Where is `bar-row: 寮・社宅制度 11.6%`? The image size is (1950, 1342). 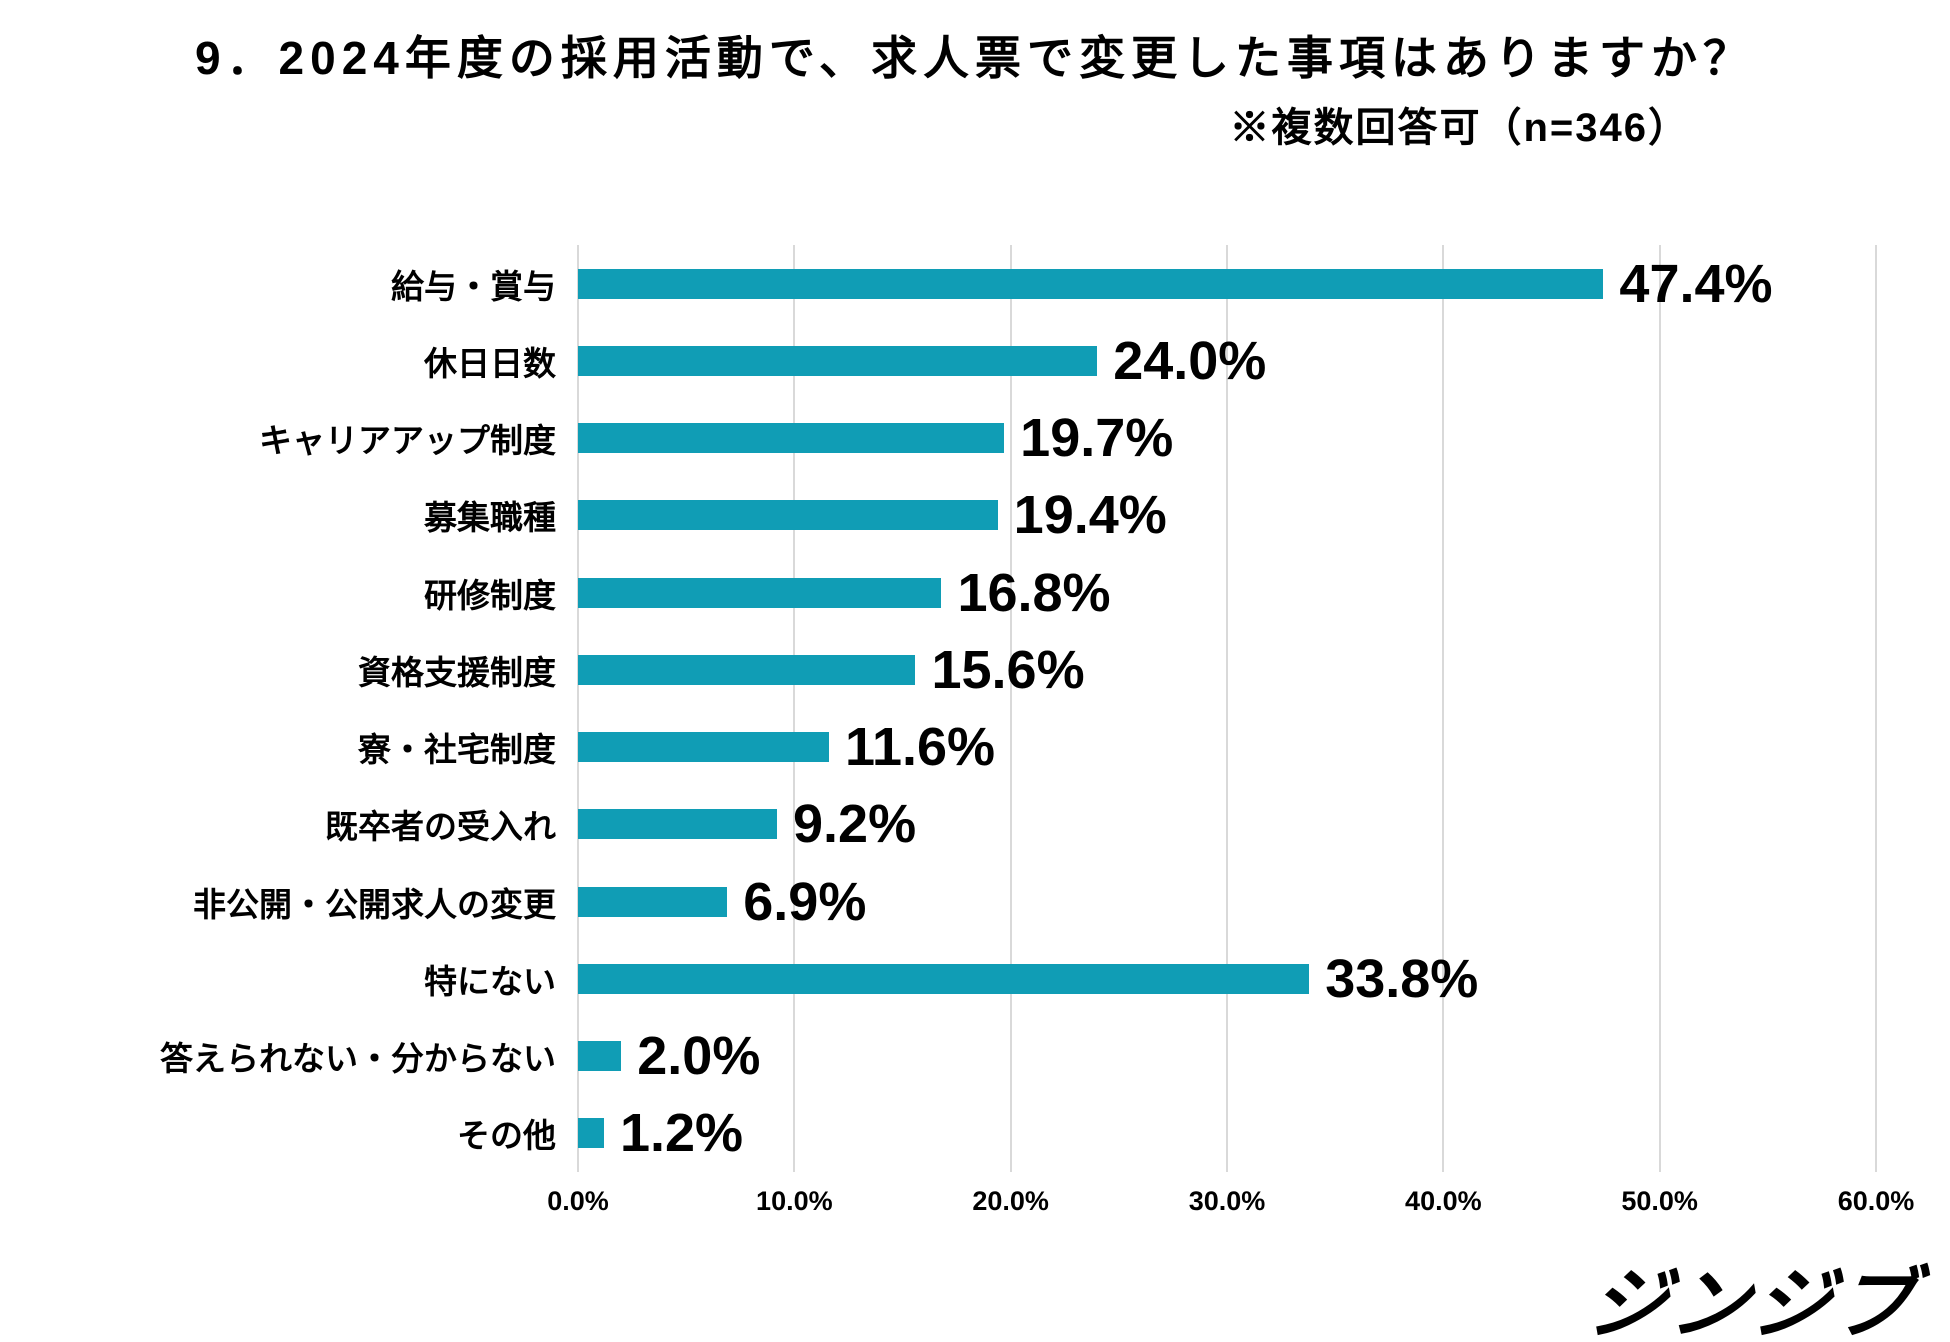 bar-row: 寮・社宅制度 11.6% is located at coordinates (975, 747).